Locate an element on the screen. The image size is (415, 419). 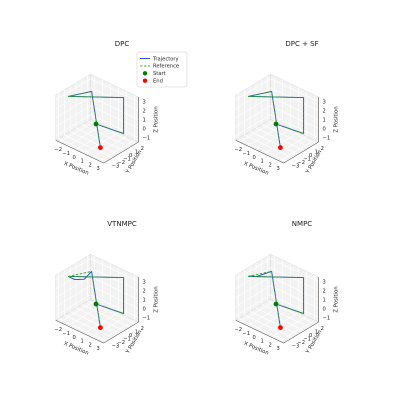
y-tick-label: 2 is located at coordinates (142, 149).